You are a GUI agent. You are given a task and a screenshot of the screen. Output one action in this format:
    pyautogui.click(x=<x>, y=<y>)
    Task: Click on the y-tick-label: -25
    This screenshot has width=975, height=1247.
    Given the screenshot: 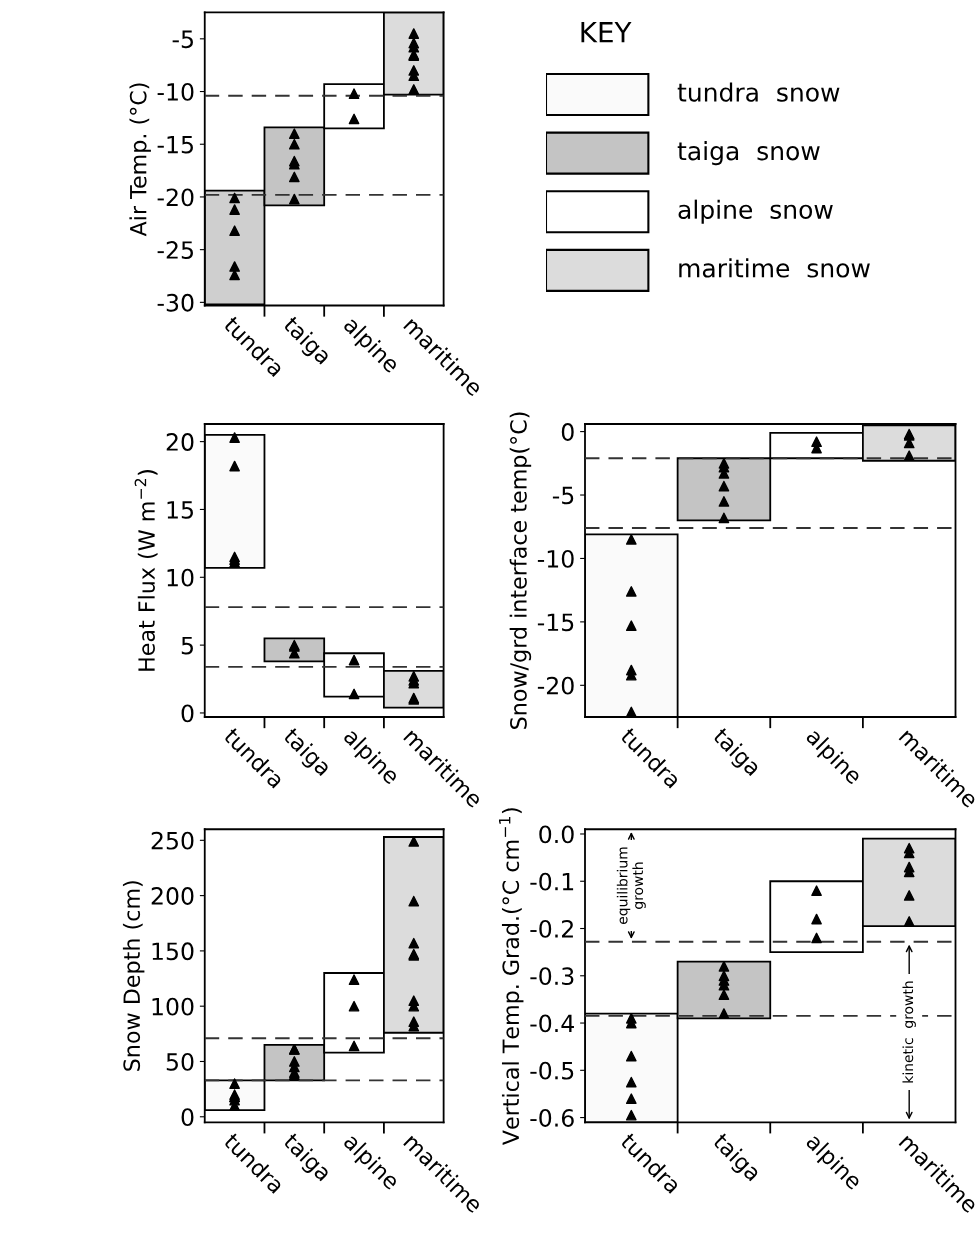 What is the action you would take?
    pyautogui.click(x=175, y=250)
    